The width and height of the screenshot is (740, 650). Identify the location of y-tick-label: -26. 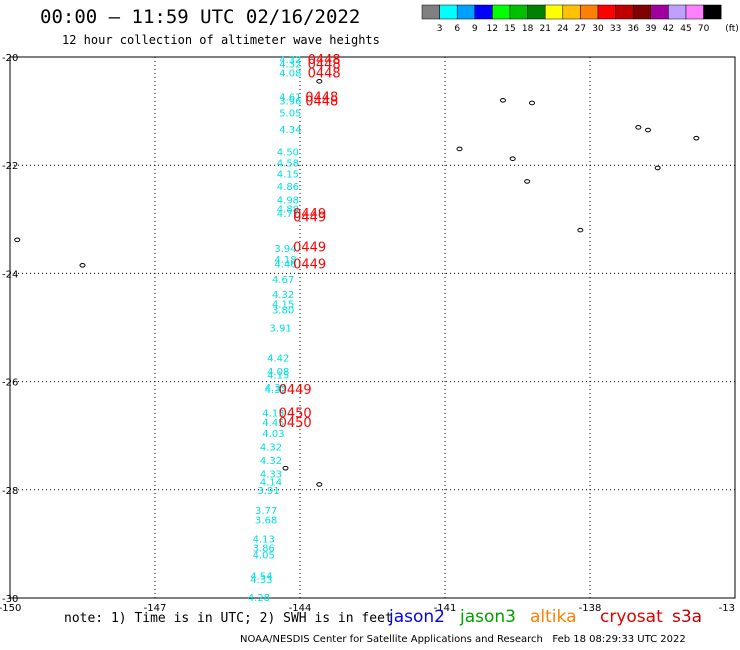
(10, 383).